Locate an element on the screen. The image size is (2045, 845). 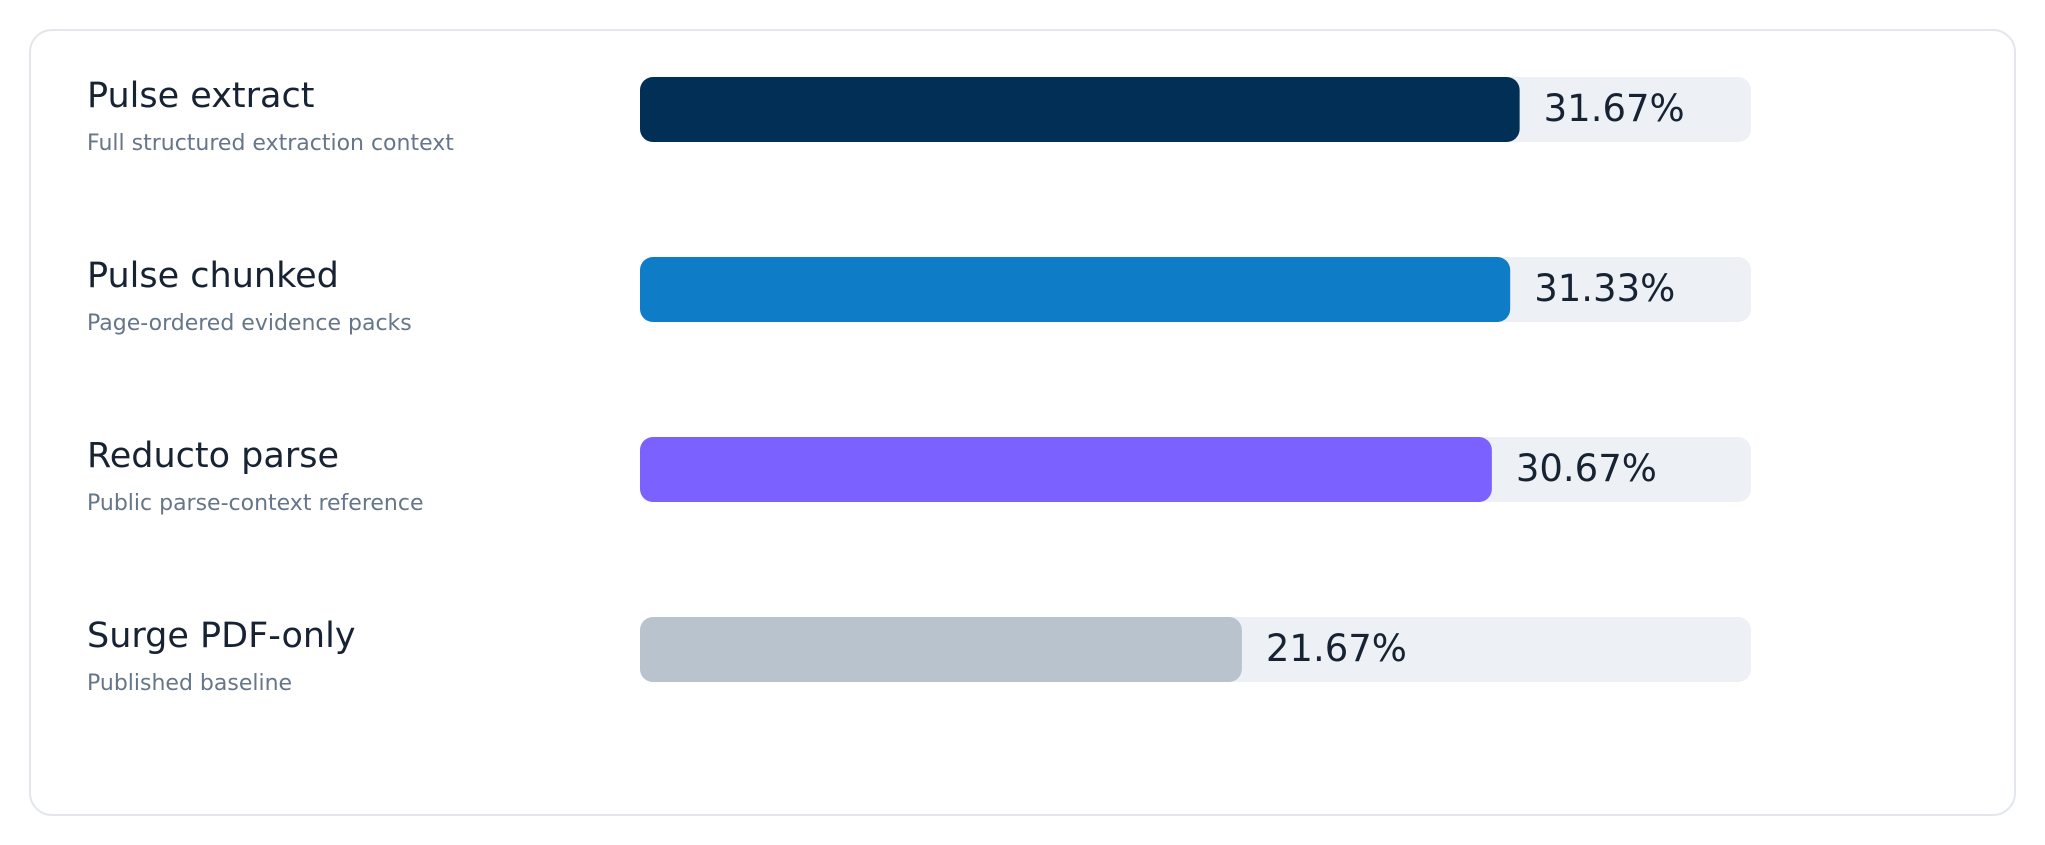
category-label: Surge PDF-only is located at coordinates (221, 636).